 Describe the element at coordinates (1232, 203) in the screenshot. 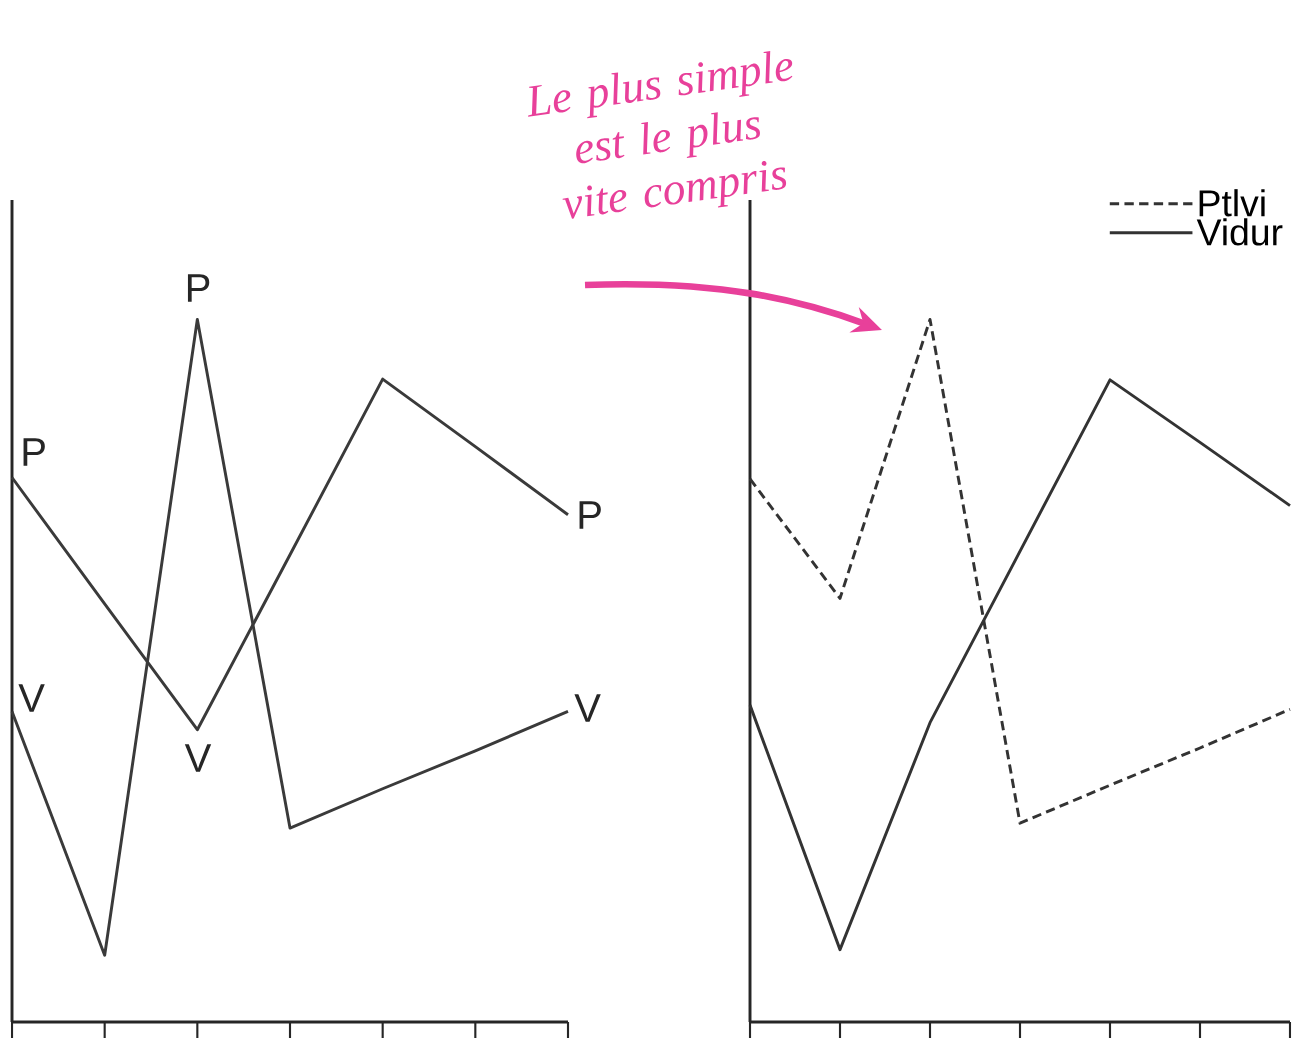

I see `legend-label: Ptlvi` at that location.